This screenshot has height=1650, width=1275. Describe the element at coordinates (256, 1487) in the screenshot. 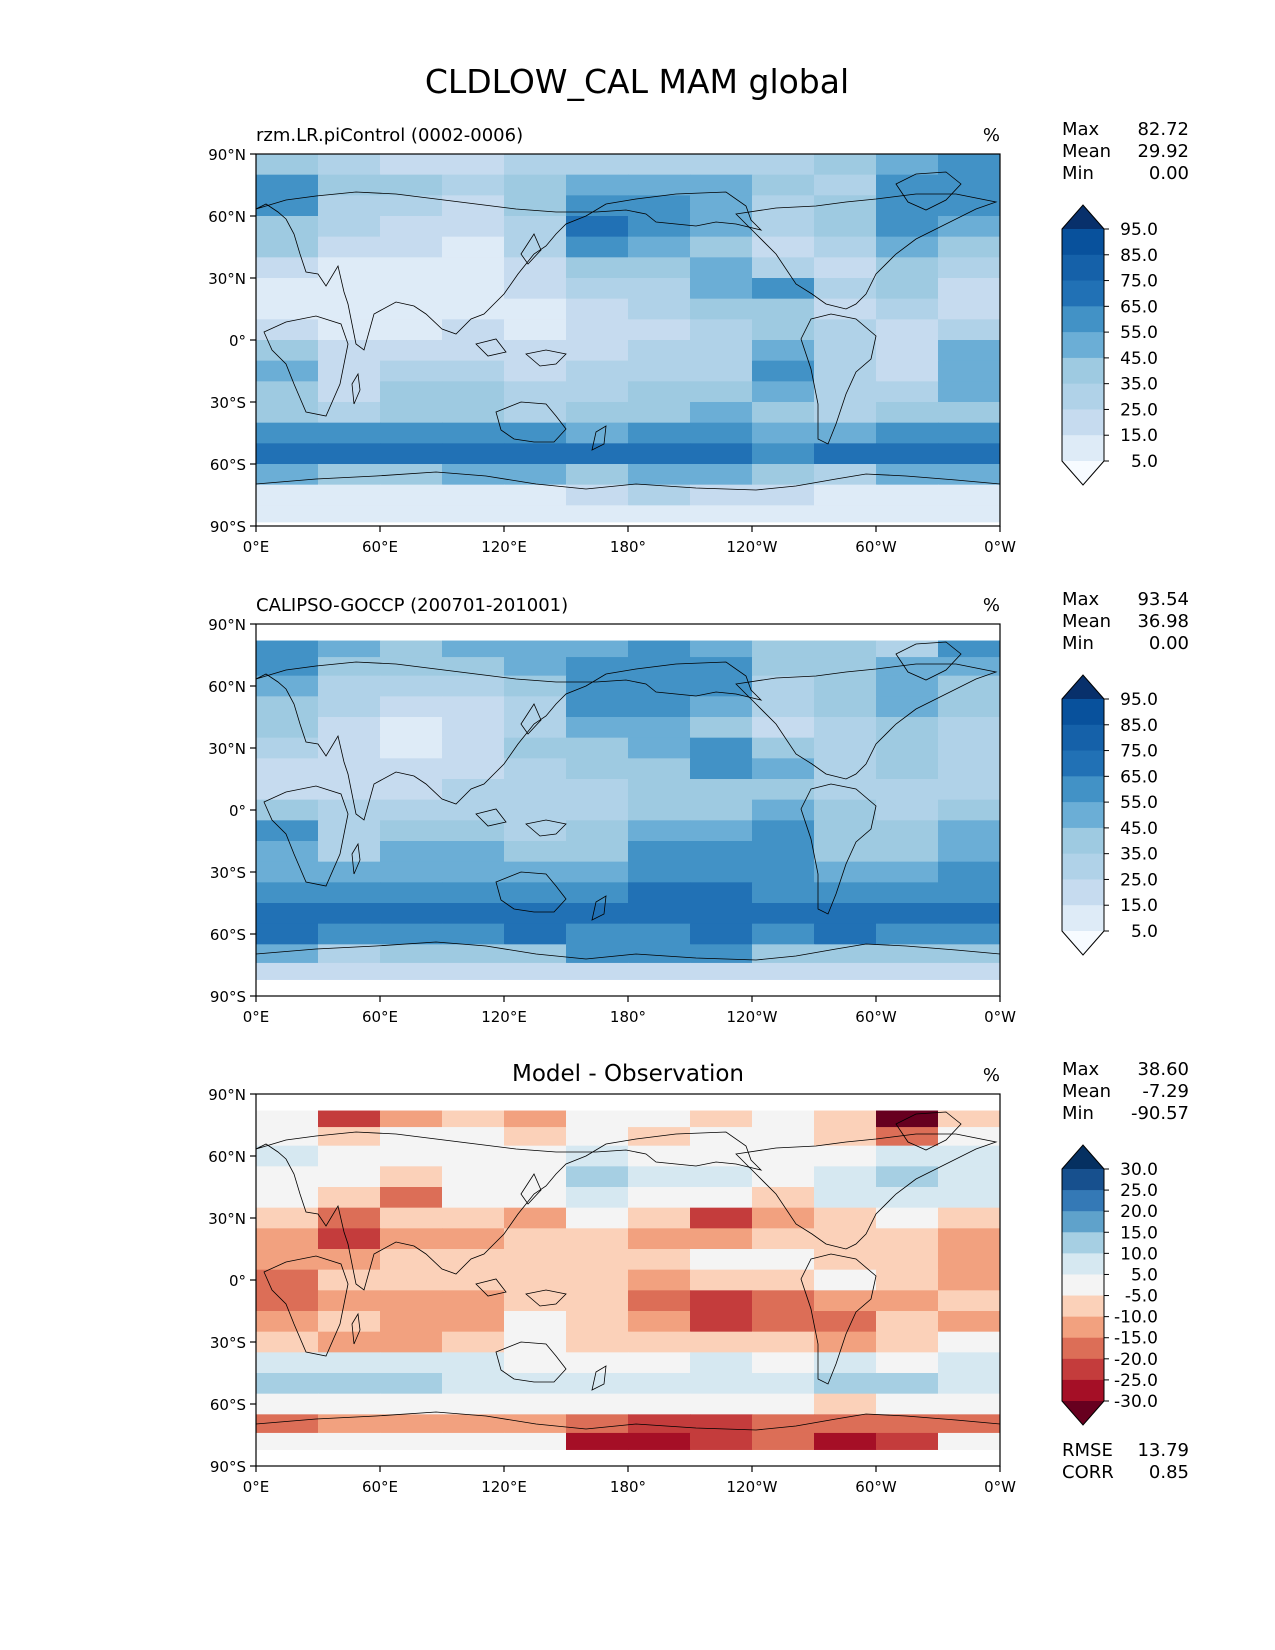

I see `x-tick-label: 0°E` at that location.